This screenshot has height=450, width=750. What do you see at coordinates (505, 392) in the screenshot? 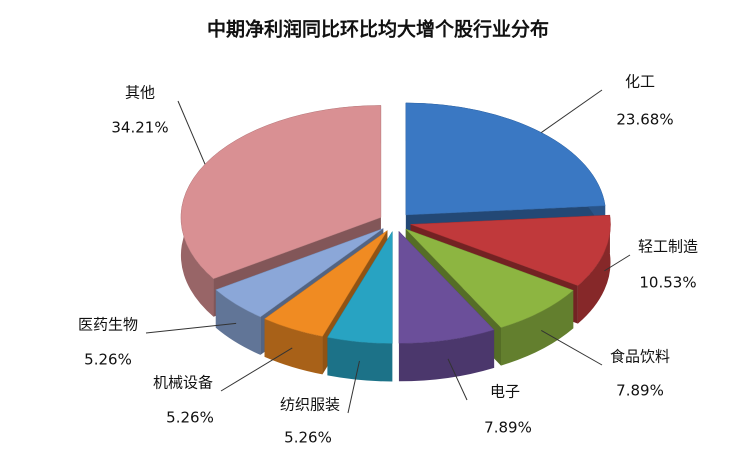
I see `category-label: 电子` at bounding box center [505, 392].